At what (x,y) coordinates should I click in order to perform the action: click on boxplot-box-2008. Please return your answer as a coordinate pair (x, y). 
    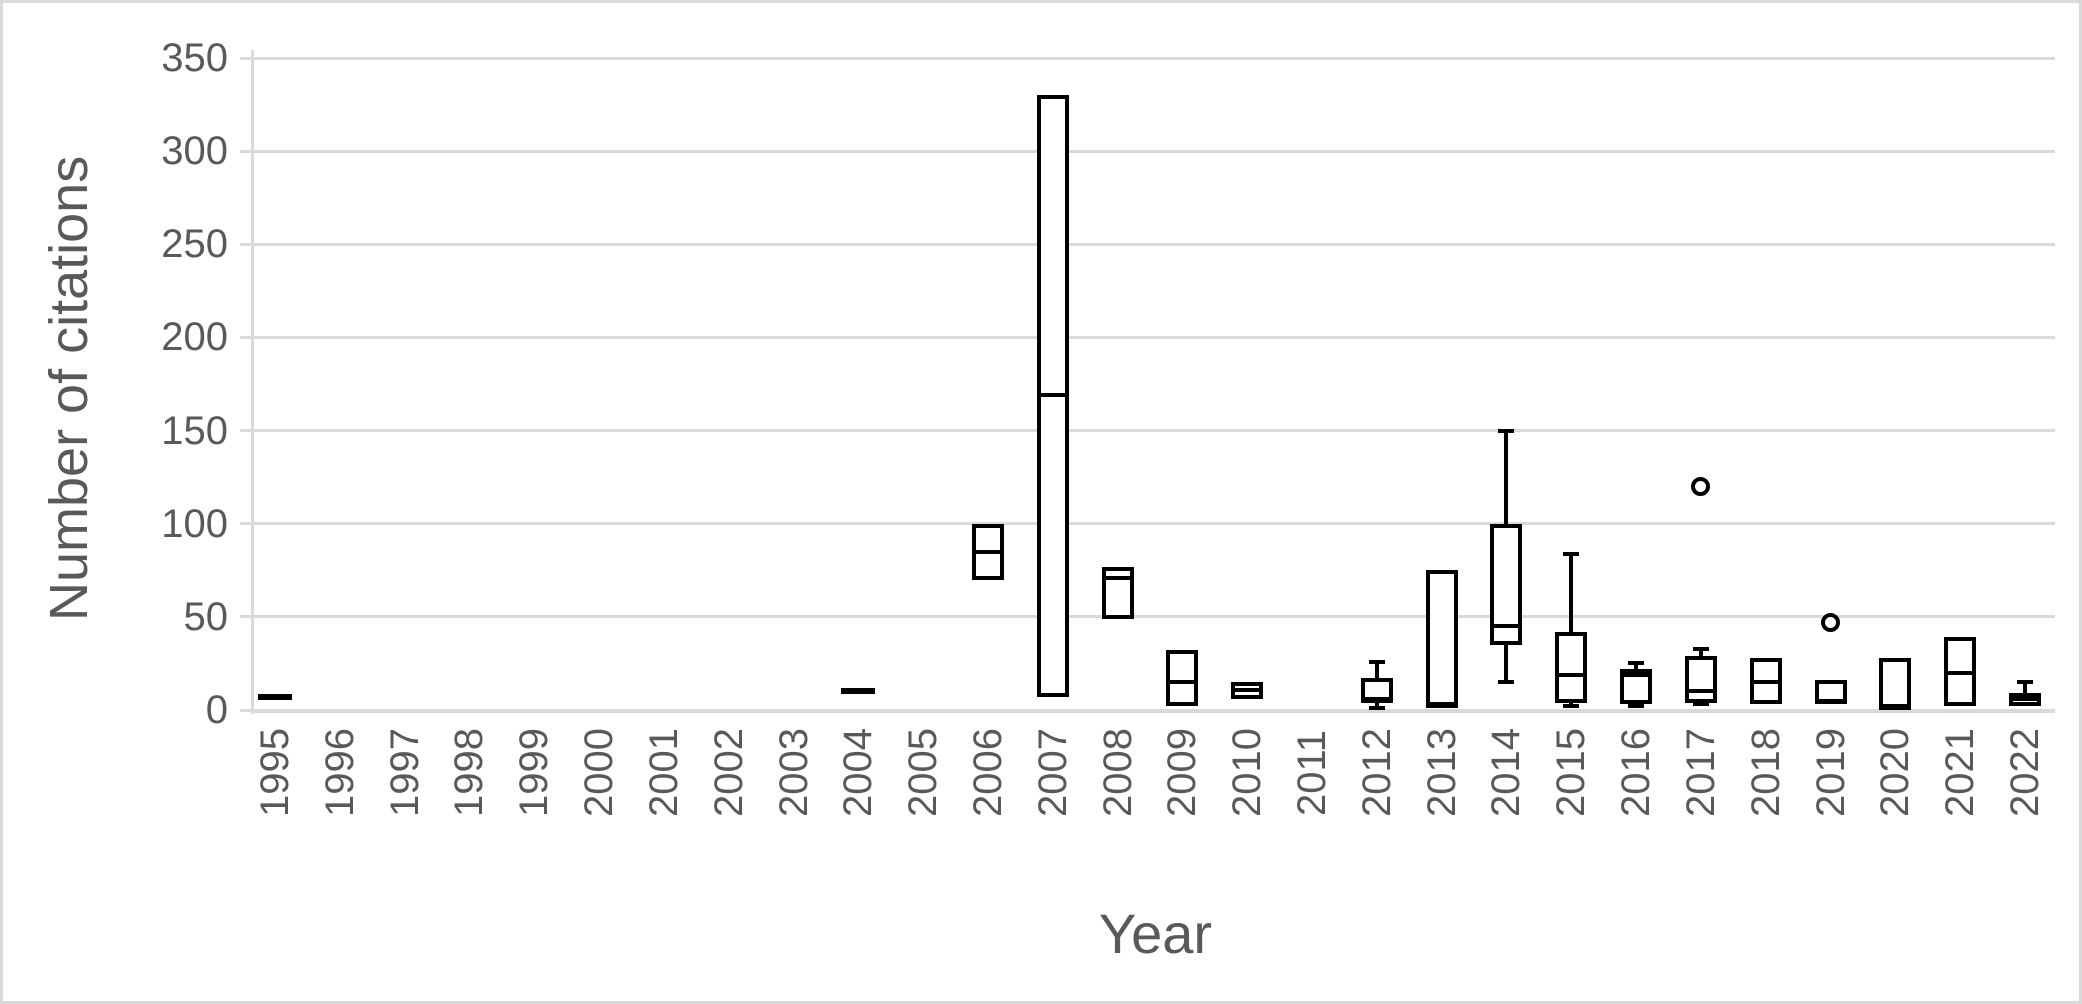
    Looking at the image, I should click on (1117, 592).